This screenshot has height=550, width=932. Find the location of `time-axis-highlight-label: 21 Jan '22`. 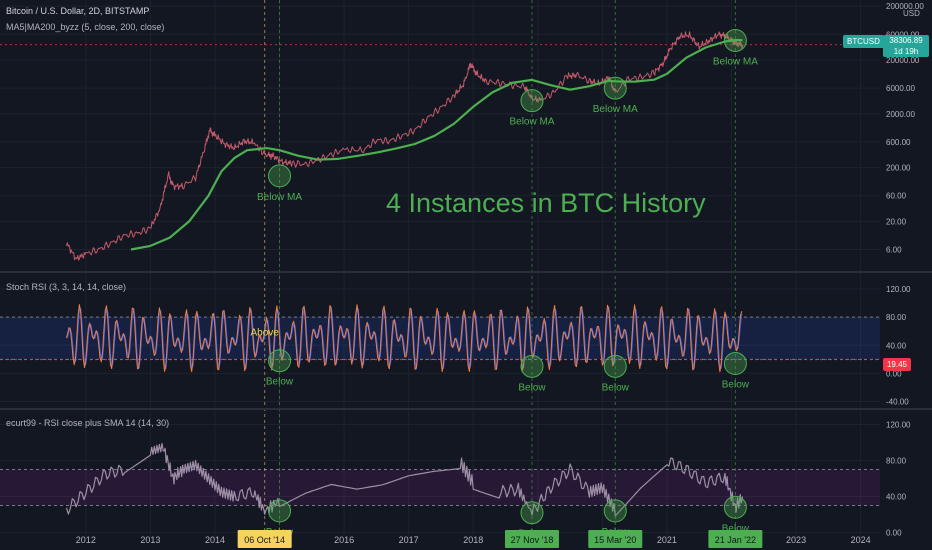

time-axis-highlight-label: 21 Jan '22 is located at coordinates (735, 540).